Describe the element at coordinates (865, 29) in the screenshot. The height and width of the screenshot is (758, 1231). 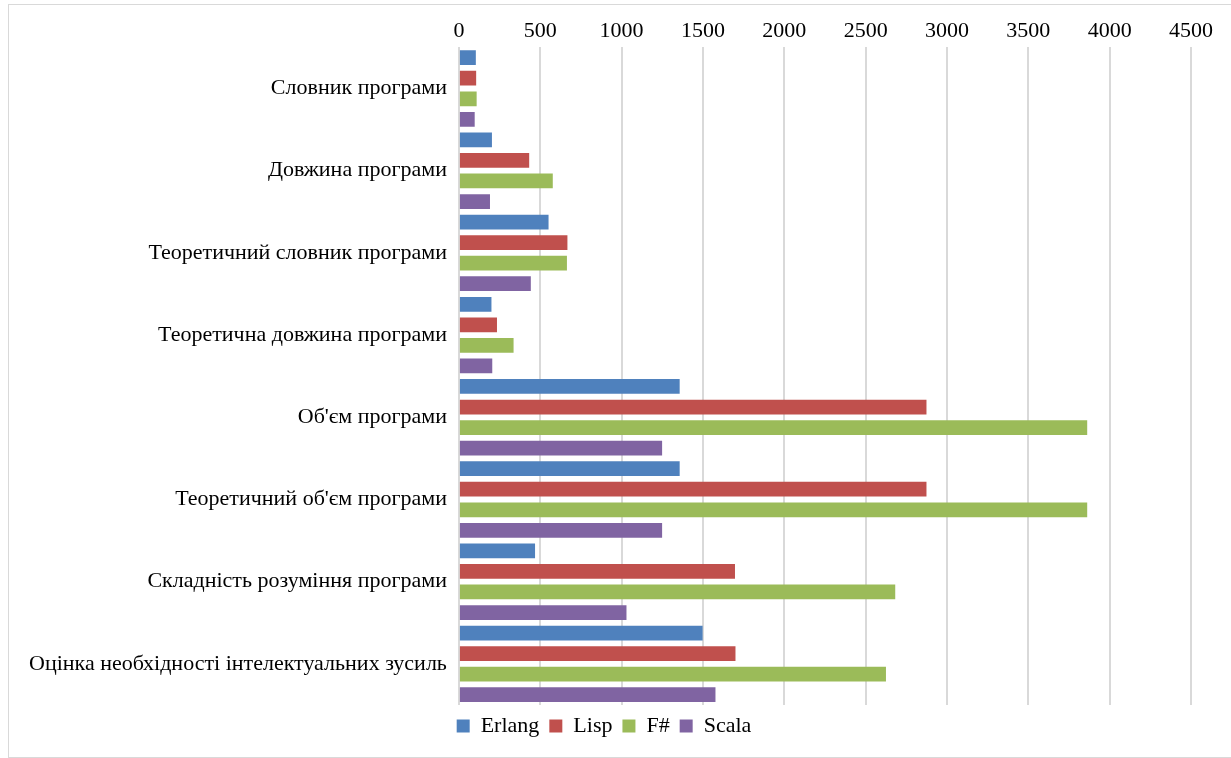
I see `x-tick-label: 2500` at that location.